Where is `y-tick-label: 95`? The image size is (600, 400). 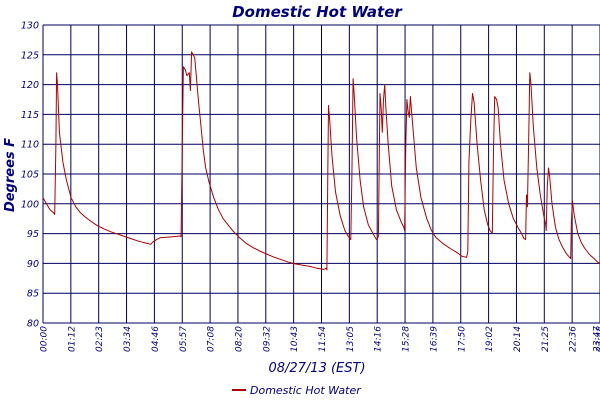
y-tick-label: 95 is located at coordinates (33, 234).